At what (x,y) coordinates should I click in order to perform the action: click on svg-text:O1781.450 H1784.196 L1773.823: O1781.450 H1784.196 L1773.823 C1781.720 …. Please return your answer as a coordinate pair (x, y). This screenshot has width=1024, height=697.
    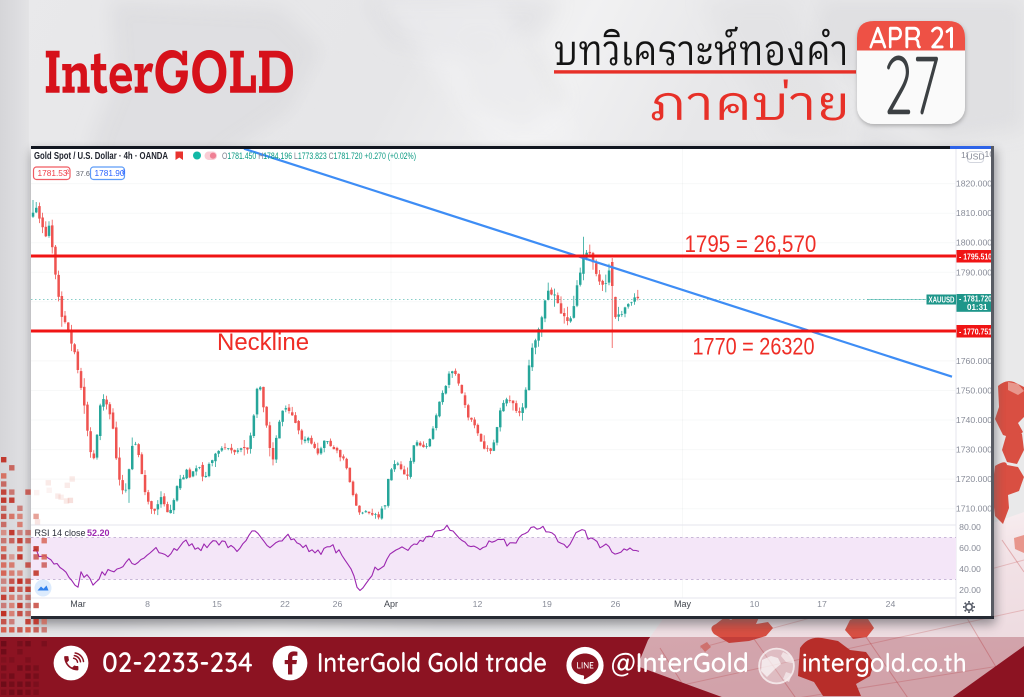
    Looking at the image, I should click on (319, 156).